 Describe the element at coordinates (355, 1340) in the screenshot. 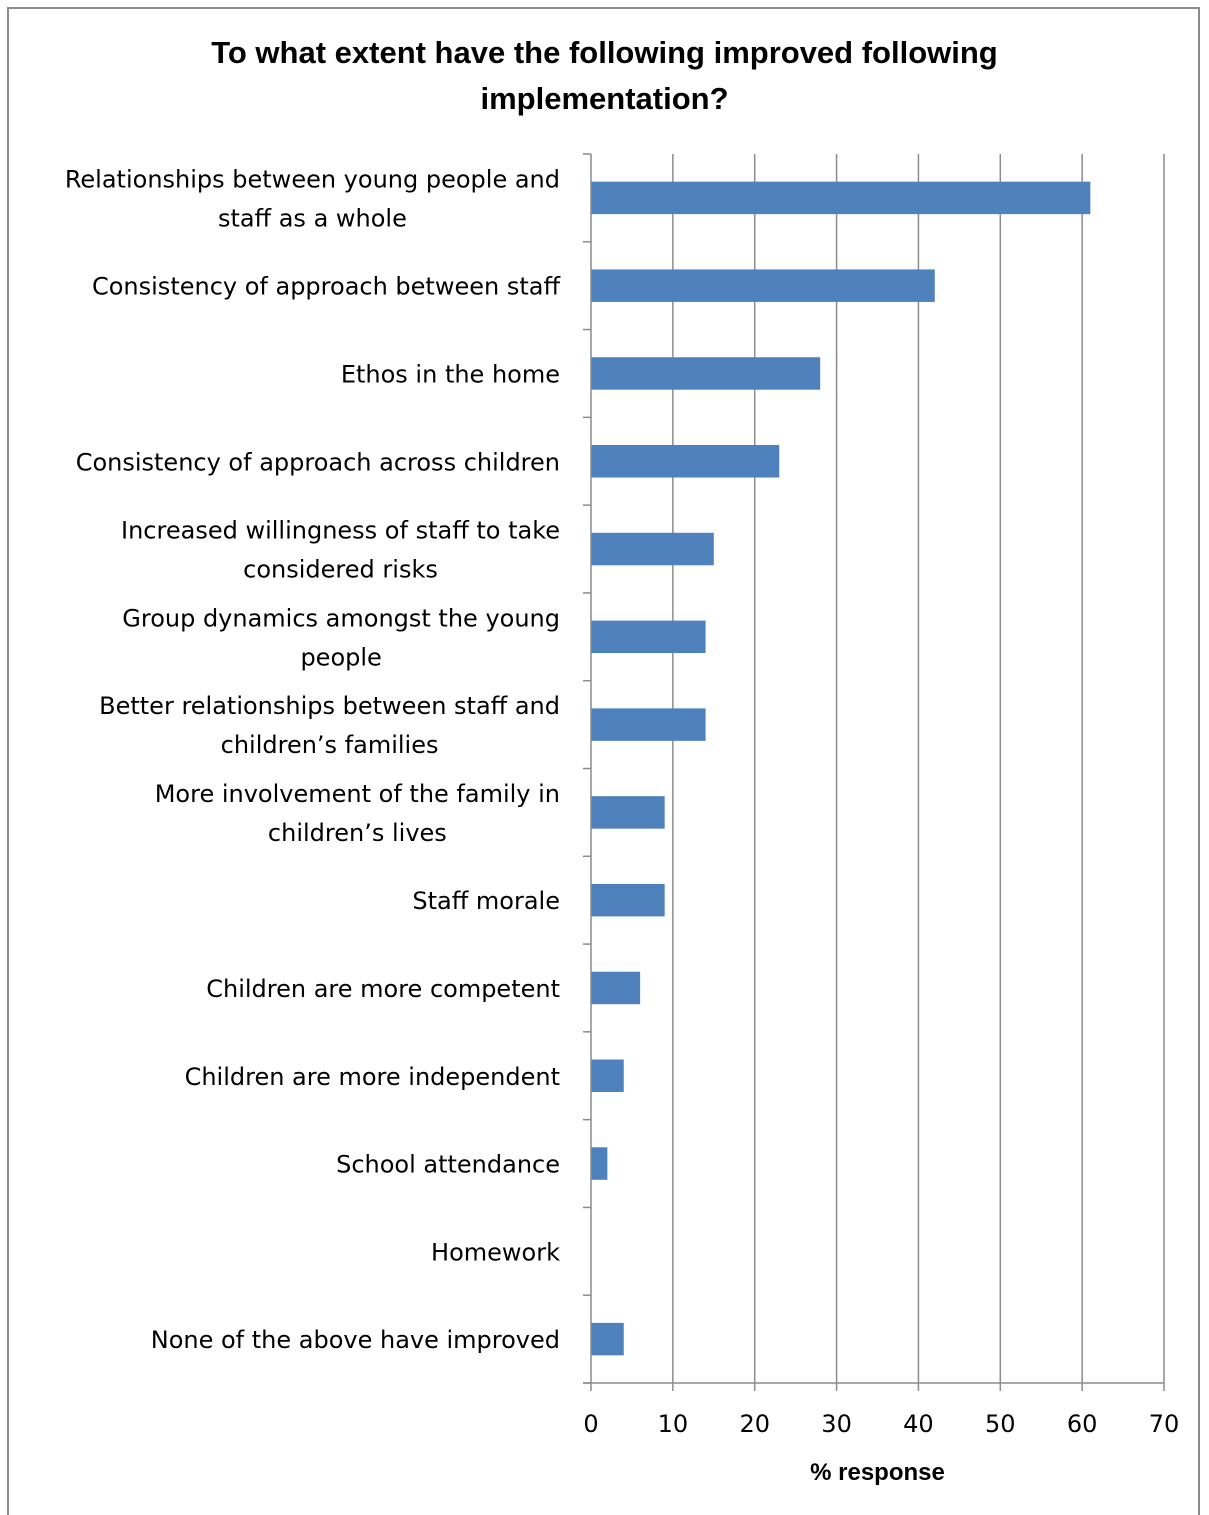

I see `category-label: None of the above have improved` at that location.